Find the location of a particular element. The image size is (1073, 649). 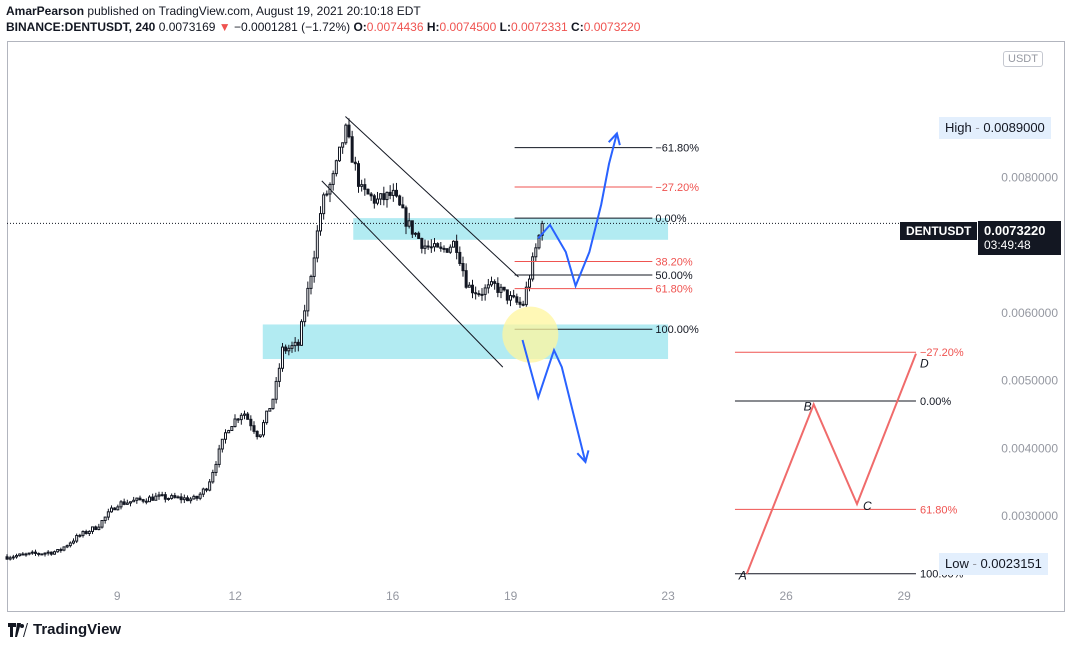

harmonic-pattern-path is located at coordinates (831, 464).